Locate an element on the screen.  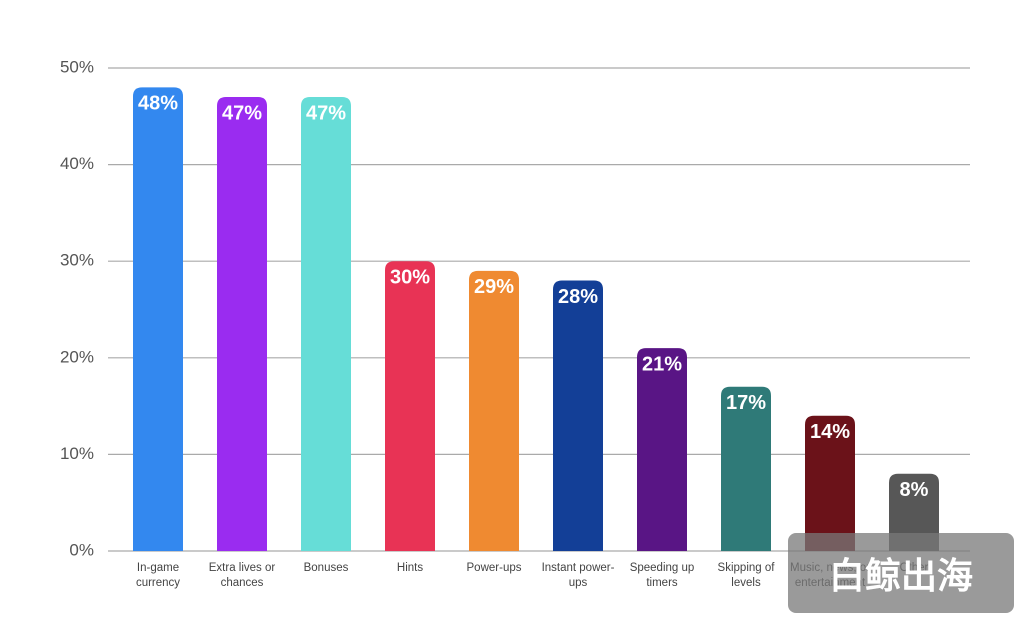
watermark: 白鲸出海 is located at coordinates (901, 573).